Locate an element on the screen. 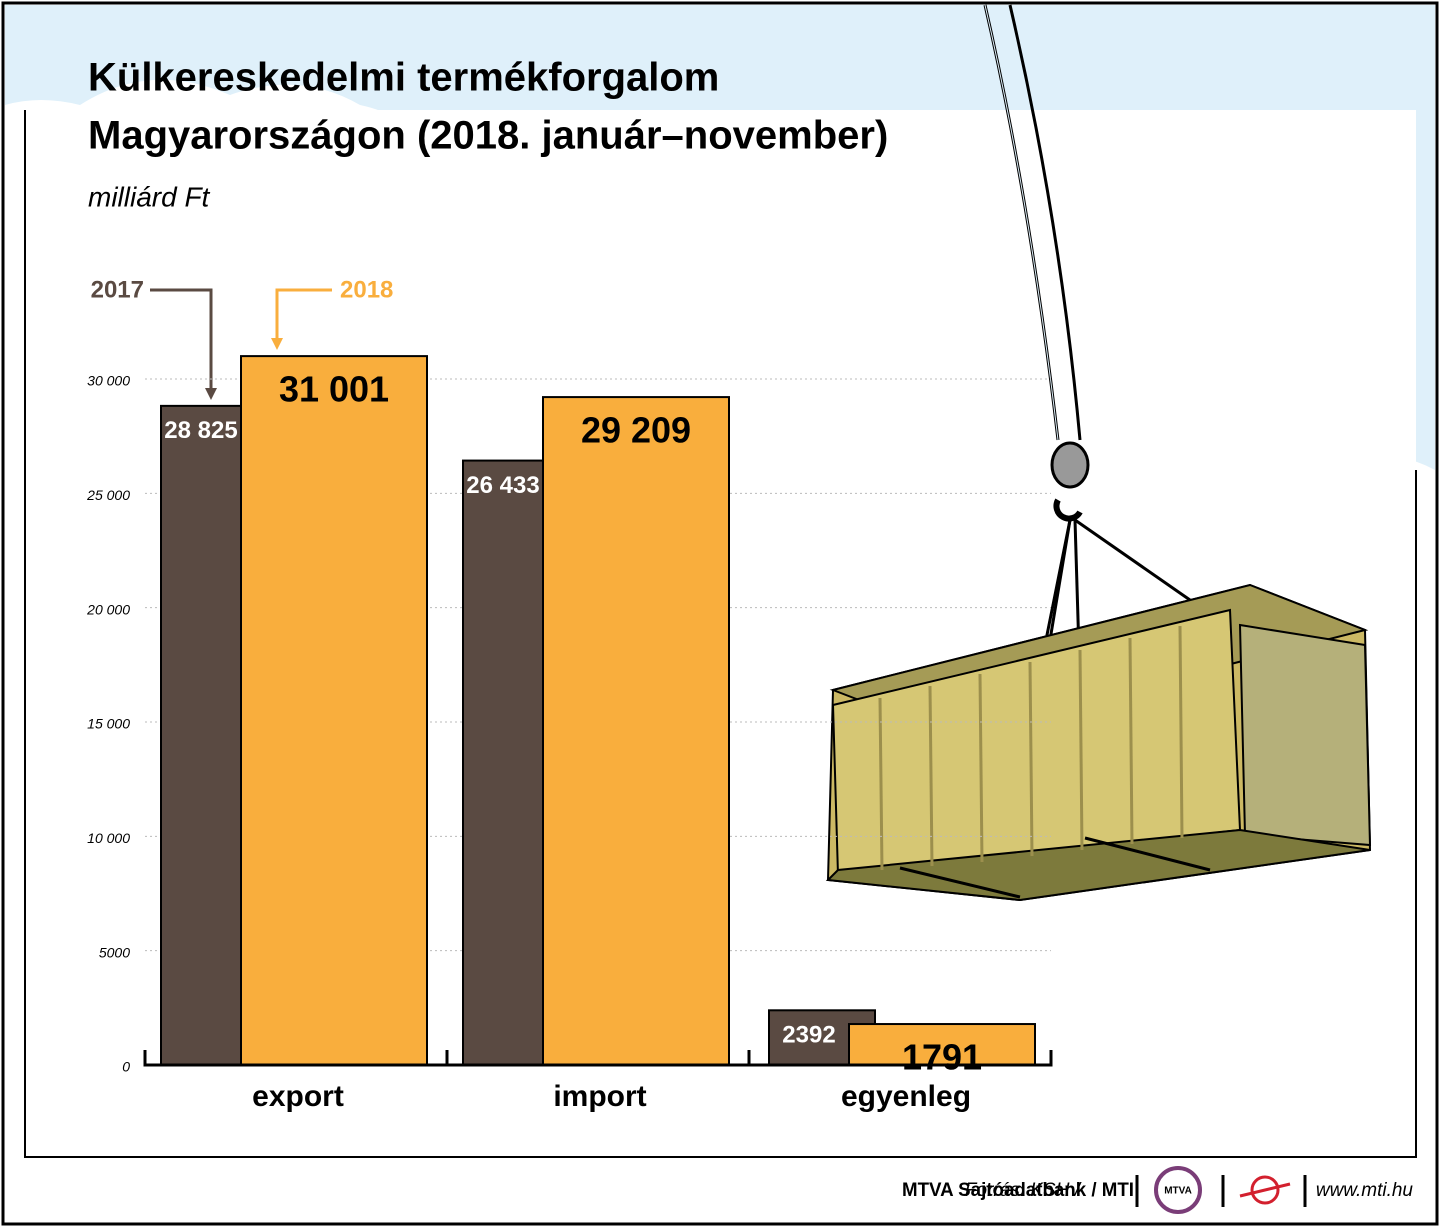 The image size is (1440, 1227). legend-label: 2017 is located at coordinates (117, 289).